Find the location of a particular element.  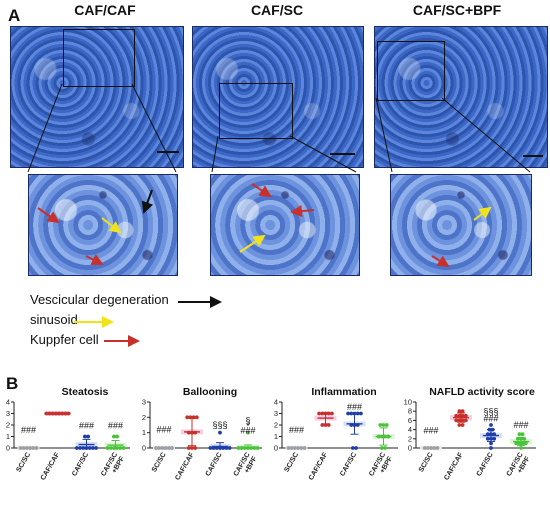

group-title-caf-sc: CAF/SC is located at coordinates (277, 10).